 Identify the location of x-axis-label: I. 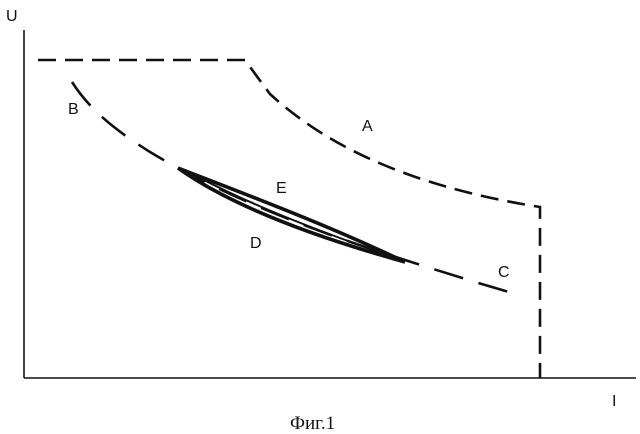
(614, 401).